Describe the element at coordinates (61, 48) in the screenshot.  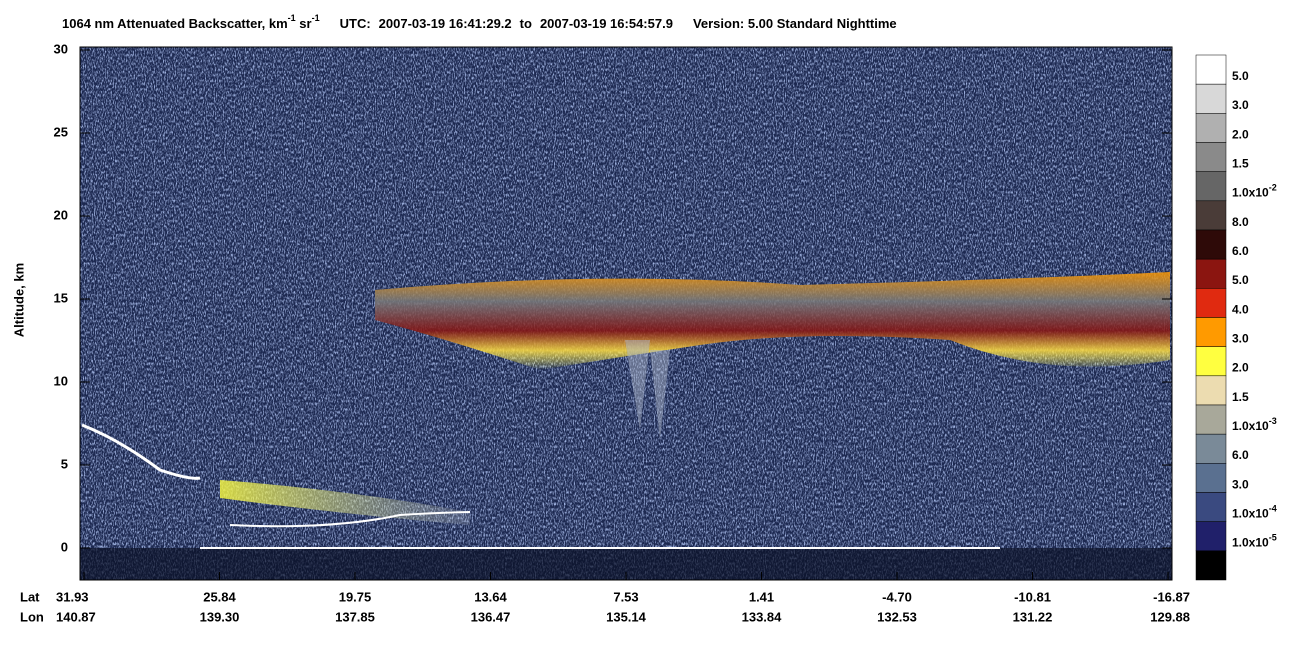
I see `y-tick-label: 30` at that location.